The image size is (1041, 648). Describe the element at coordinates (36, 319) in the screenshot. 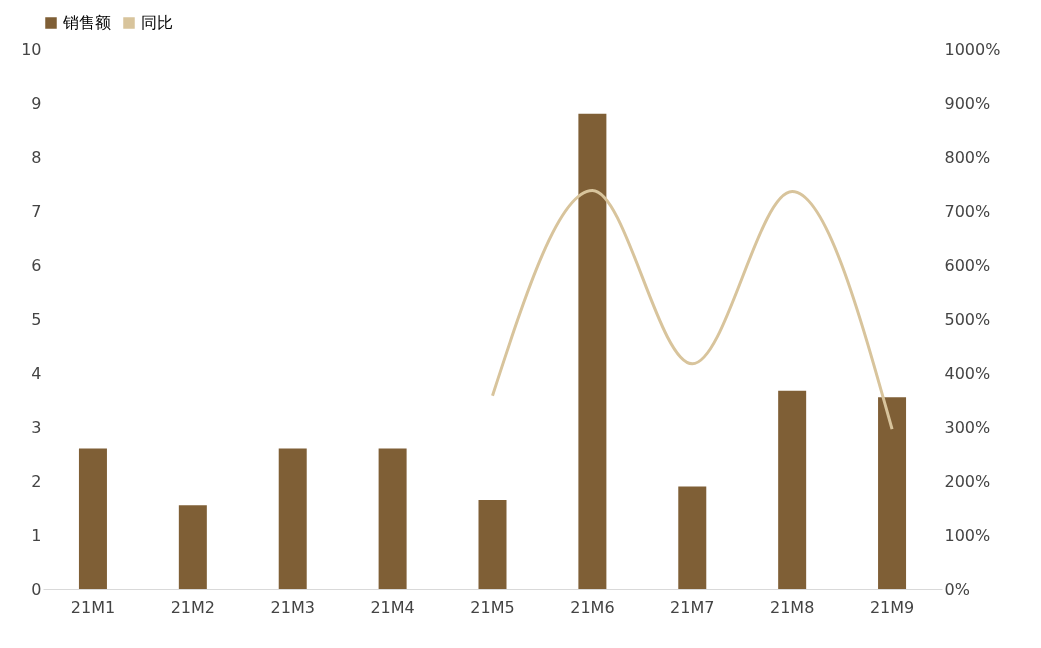

I see `y-tick-label: 5` at that location.